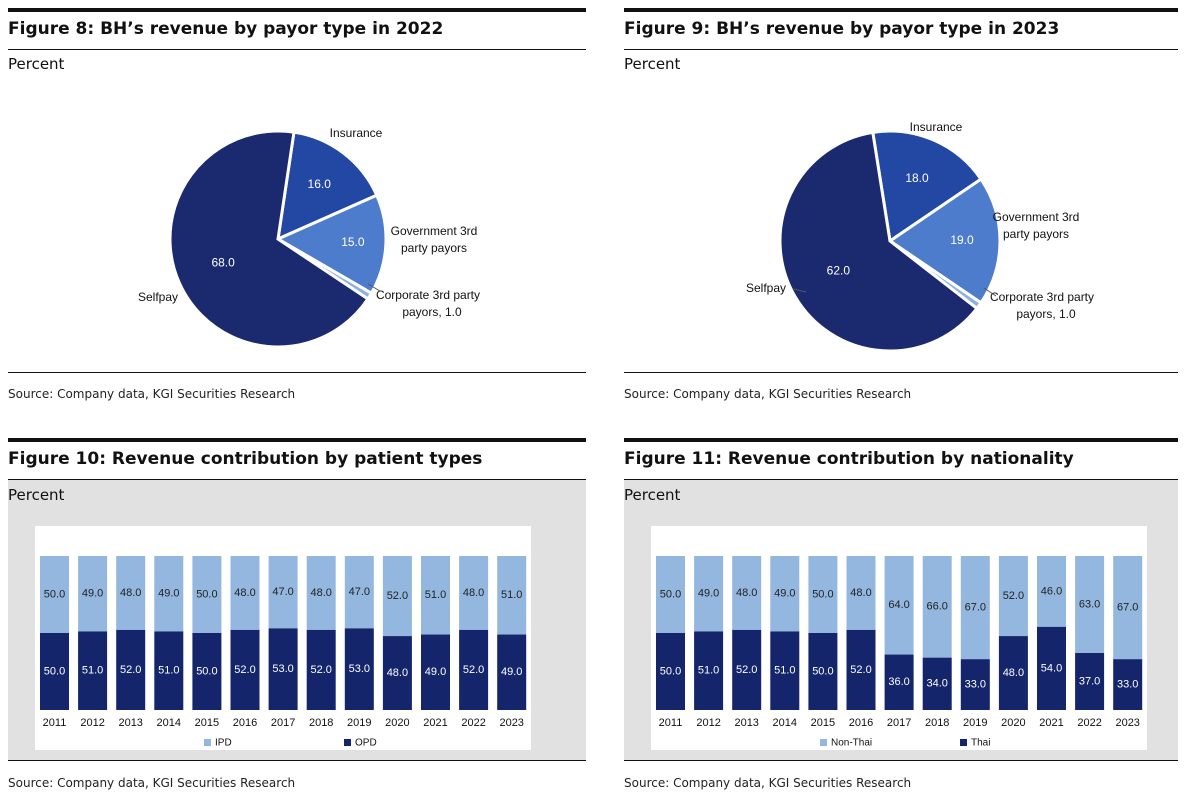 Image resolution: width=1200 pixels, height=805 pixels. What do you see at coordinates (297, 10) in the screenshot?
I see `top-rule` at bounding box center [297, 10].